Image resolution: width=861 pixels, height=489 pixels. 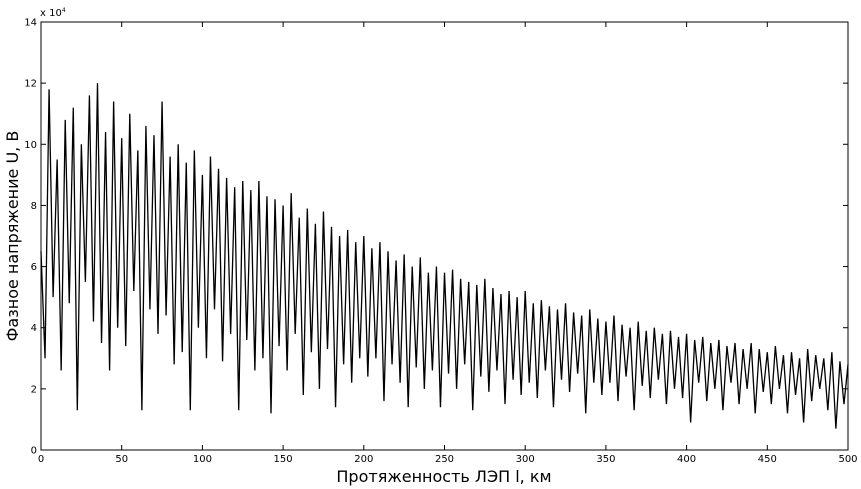 I want to click on y-multiplier-base: x 10, so click(x=51, y=13).